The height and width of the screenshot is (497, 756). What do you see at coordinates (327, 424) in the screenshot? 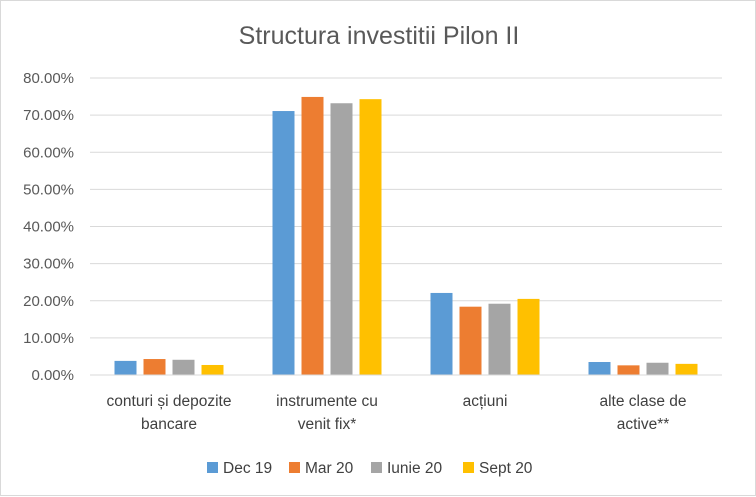
I see `x-category-label: venit fix*` at bounding box center [327, 424].